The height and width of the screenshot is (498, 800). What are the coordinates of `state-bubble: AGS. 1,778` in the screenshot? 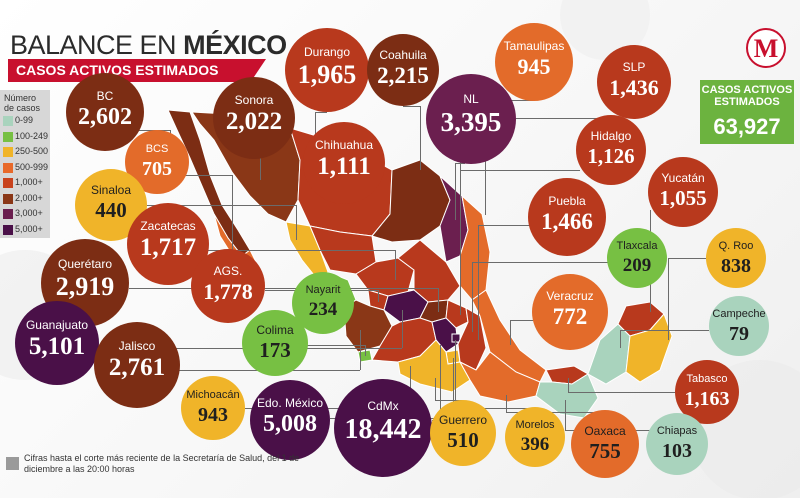 It's located at (228, 286).